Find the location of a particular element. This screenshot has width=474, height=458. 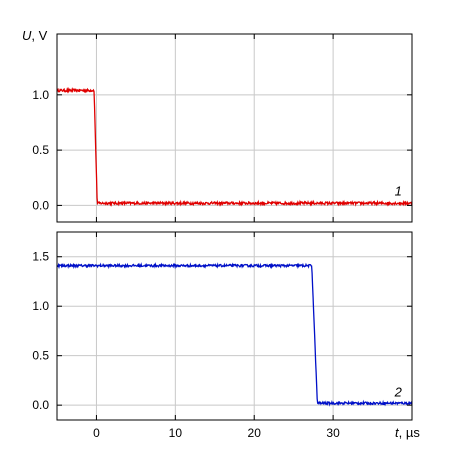

y-tick-label: 1.5 is located at coordinates (40, 257).